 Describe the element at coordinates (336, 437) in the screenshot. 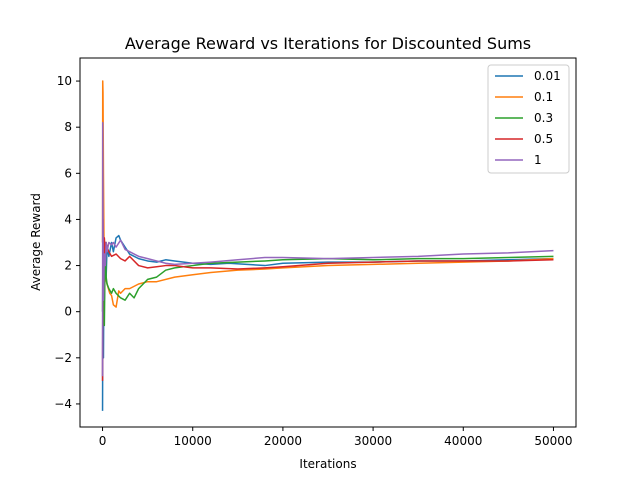

I see `x-axis-ticks: 0 10000 20000 30000 40000 50000` at that location.